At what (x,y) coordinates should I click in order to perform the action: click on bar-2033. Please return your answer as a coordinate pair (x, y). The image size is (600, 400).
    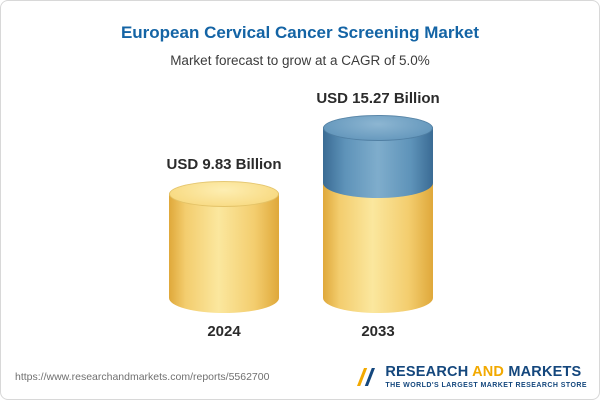
    Looking at the image, I should click on (378, 214).